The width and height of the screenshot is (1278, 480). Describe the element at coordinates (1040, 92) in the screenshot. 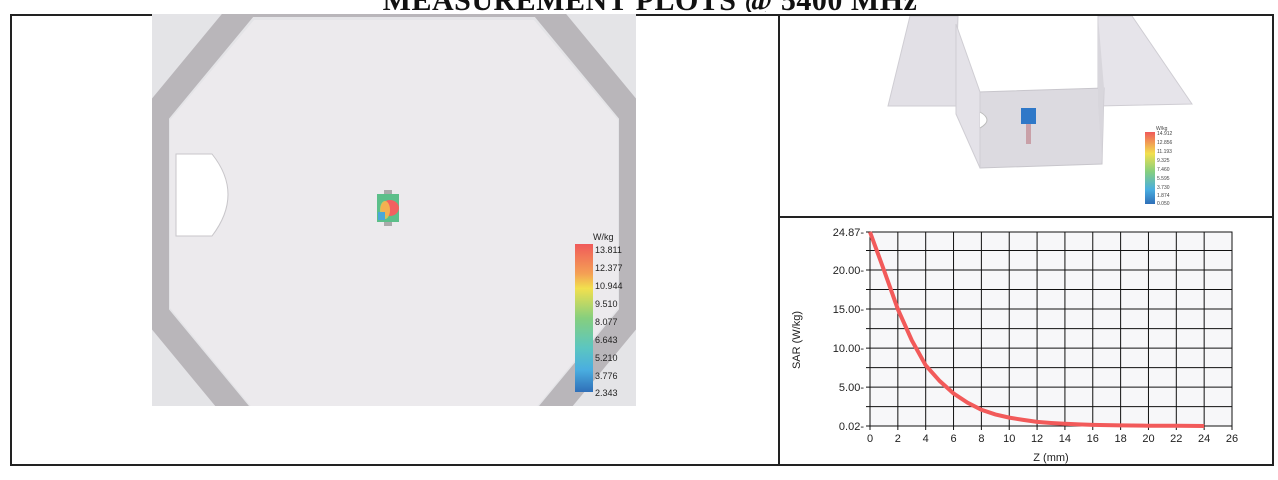

I see `phantom-3d-graphic` at that location.